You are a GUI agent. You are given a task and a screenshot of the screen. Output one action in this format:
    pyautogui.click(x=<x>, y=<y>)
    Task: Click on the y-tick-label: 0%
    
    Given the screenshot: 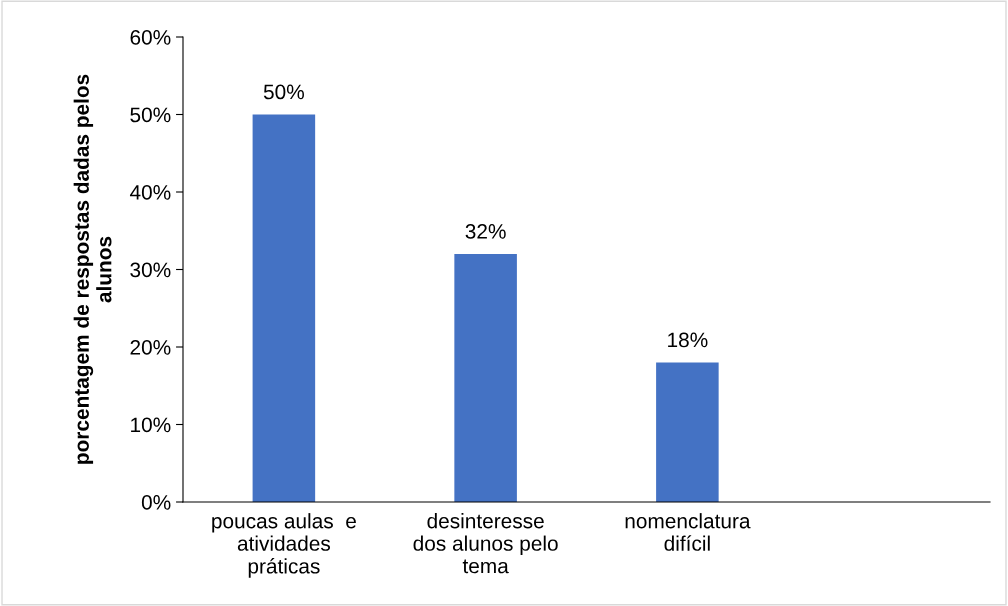 What is the action you would take?
    pyautogui.click(x=156, y=502)
    